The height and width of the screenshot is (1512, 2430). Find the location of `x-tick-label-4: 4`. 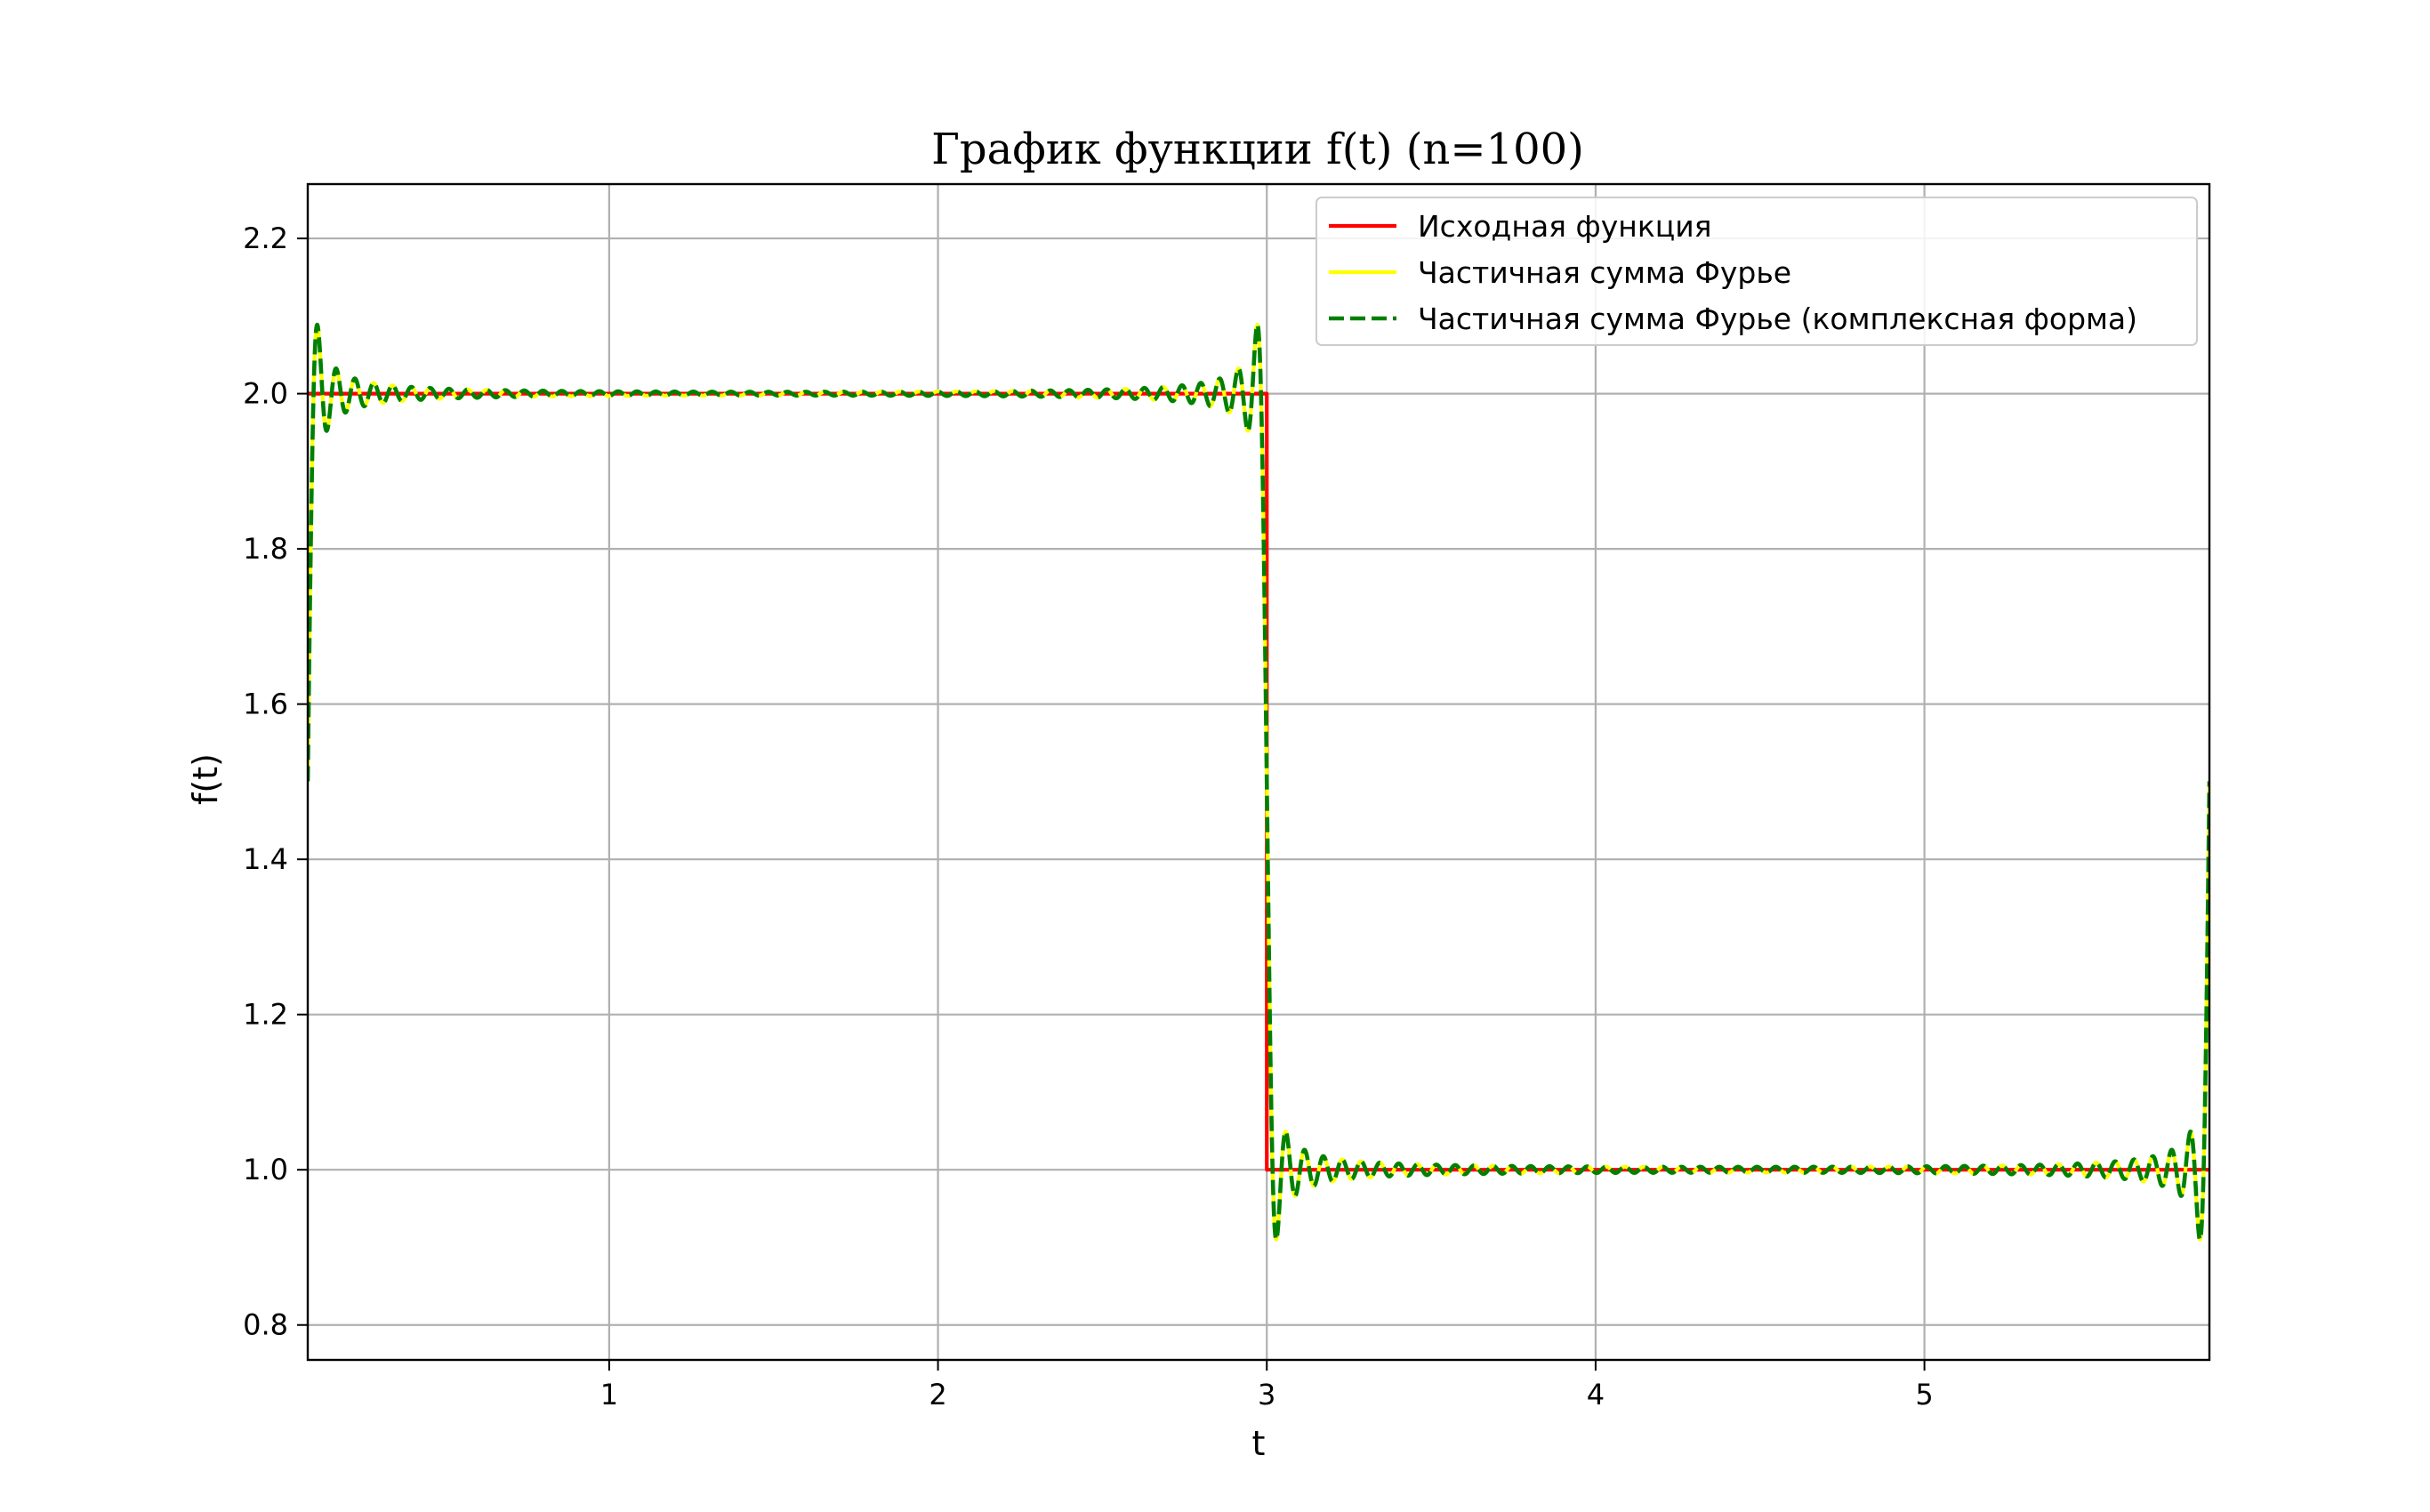

x-tick-label-4: 4 is located at coordinates (1596, 1394).